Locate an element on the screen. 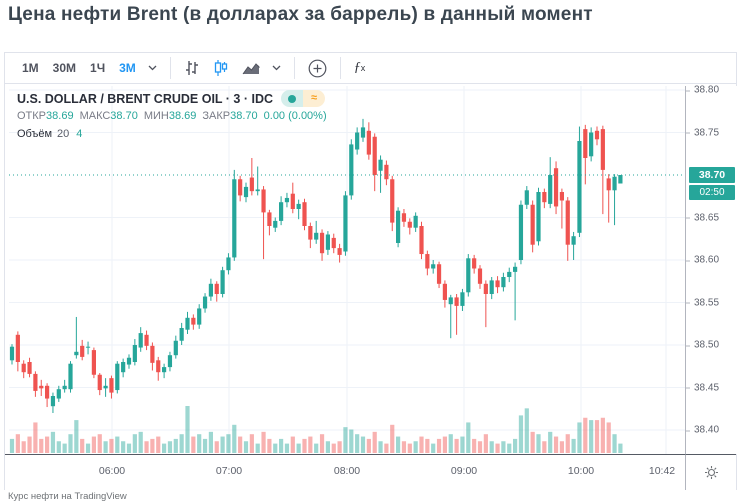 The image size is (740, 503). time-axis: 06:00 07:00 08:00 09:00 10:00 10:42 is located at coordinates (370, 472).